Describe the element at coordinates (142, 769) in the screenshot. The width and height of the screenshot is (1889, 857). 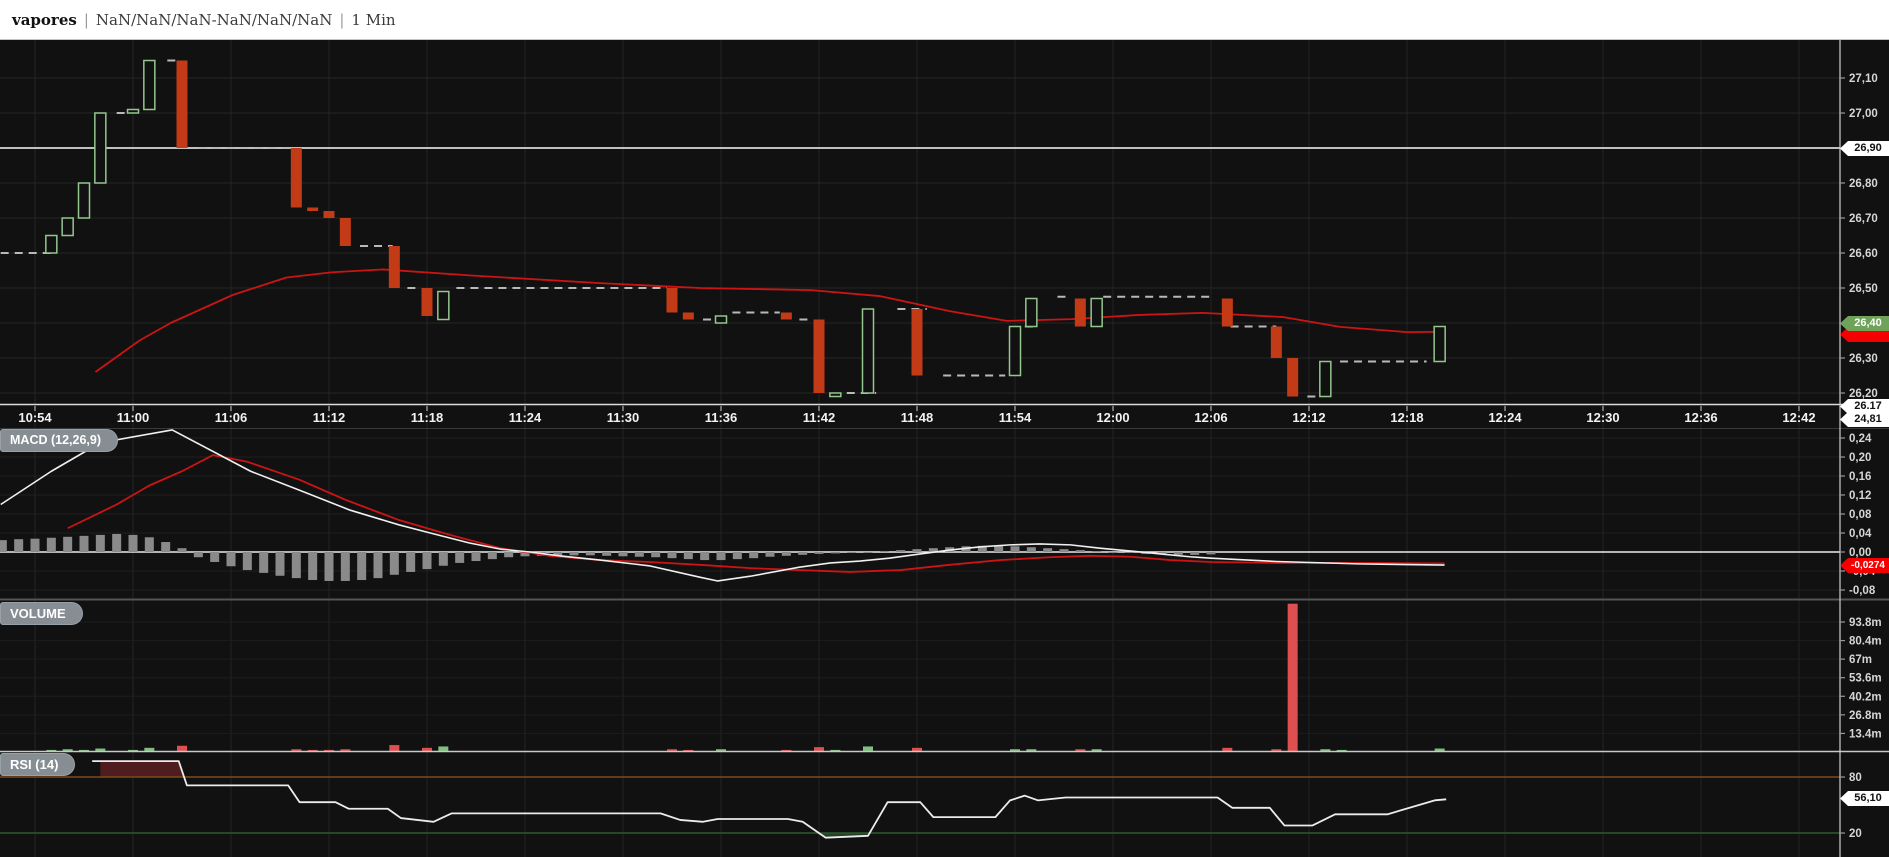
I see `rsi-overbought-fill` at that location.